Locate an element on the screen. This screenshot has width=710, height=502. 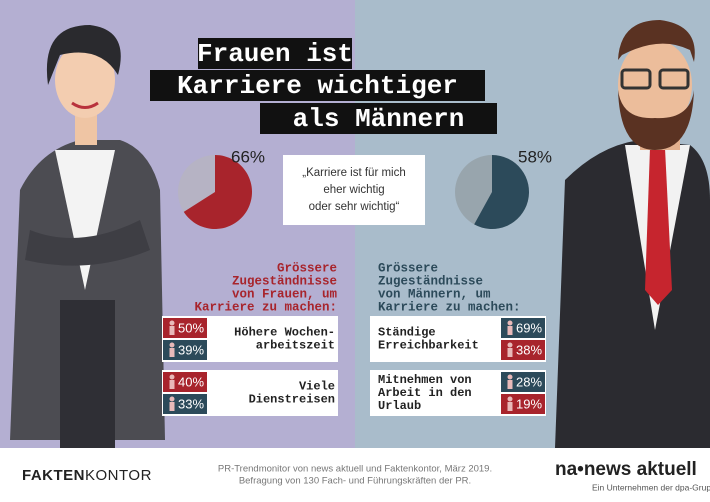
brand-left-light: KONTOR is located at coordinates (118, 475).